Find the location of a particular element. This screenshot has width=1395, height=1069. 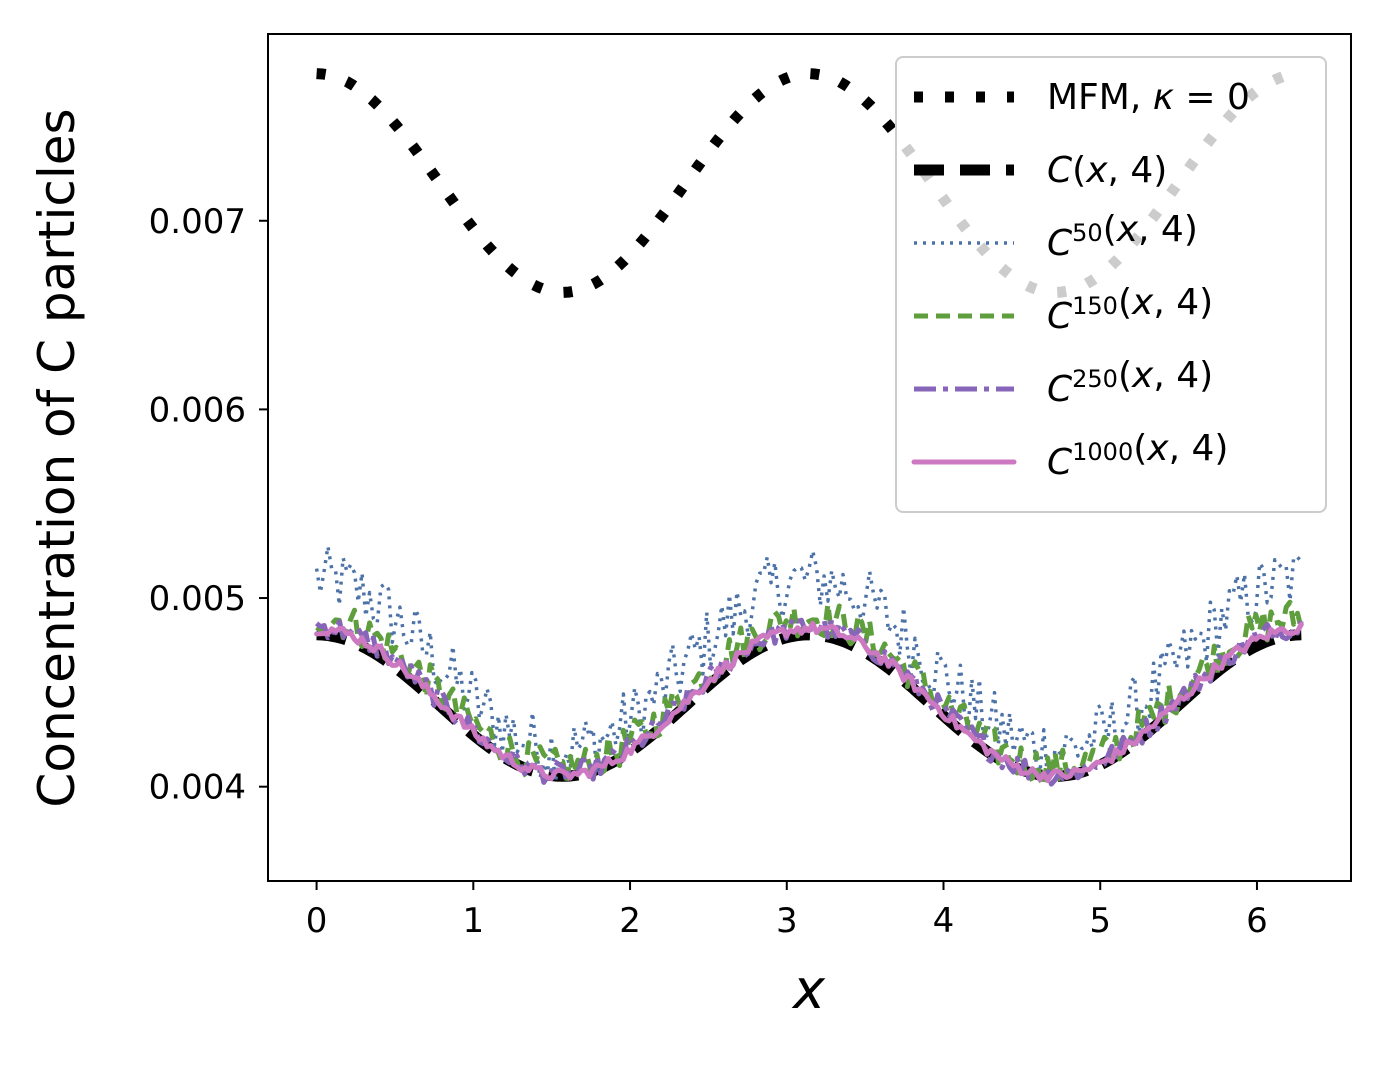

x-tick-label: 5 is located at coordinates (1100, 921).